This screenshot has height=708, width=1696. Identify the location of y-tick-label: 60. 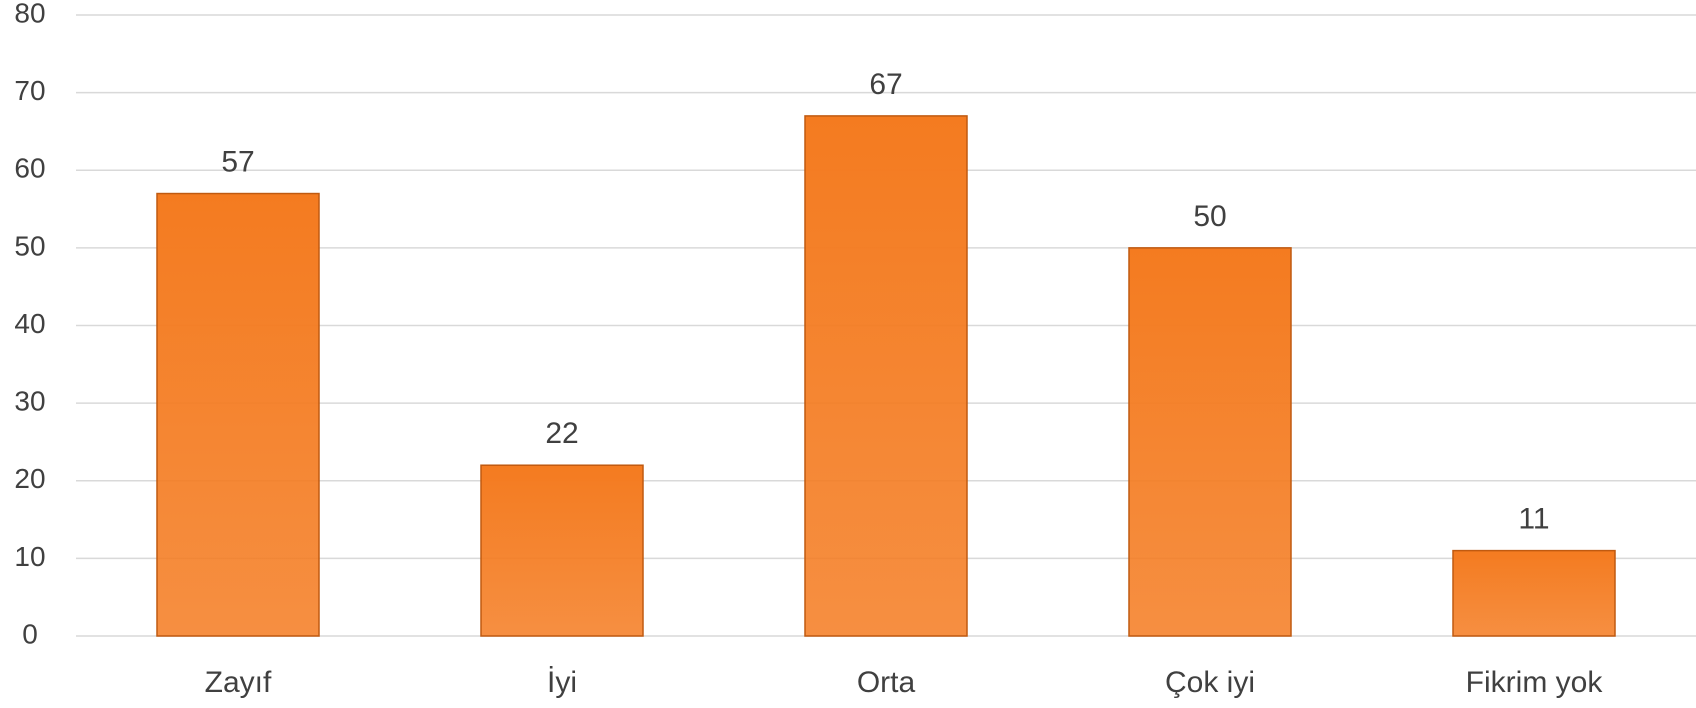
(29, 168).